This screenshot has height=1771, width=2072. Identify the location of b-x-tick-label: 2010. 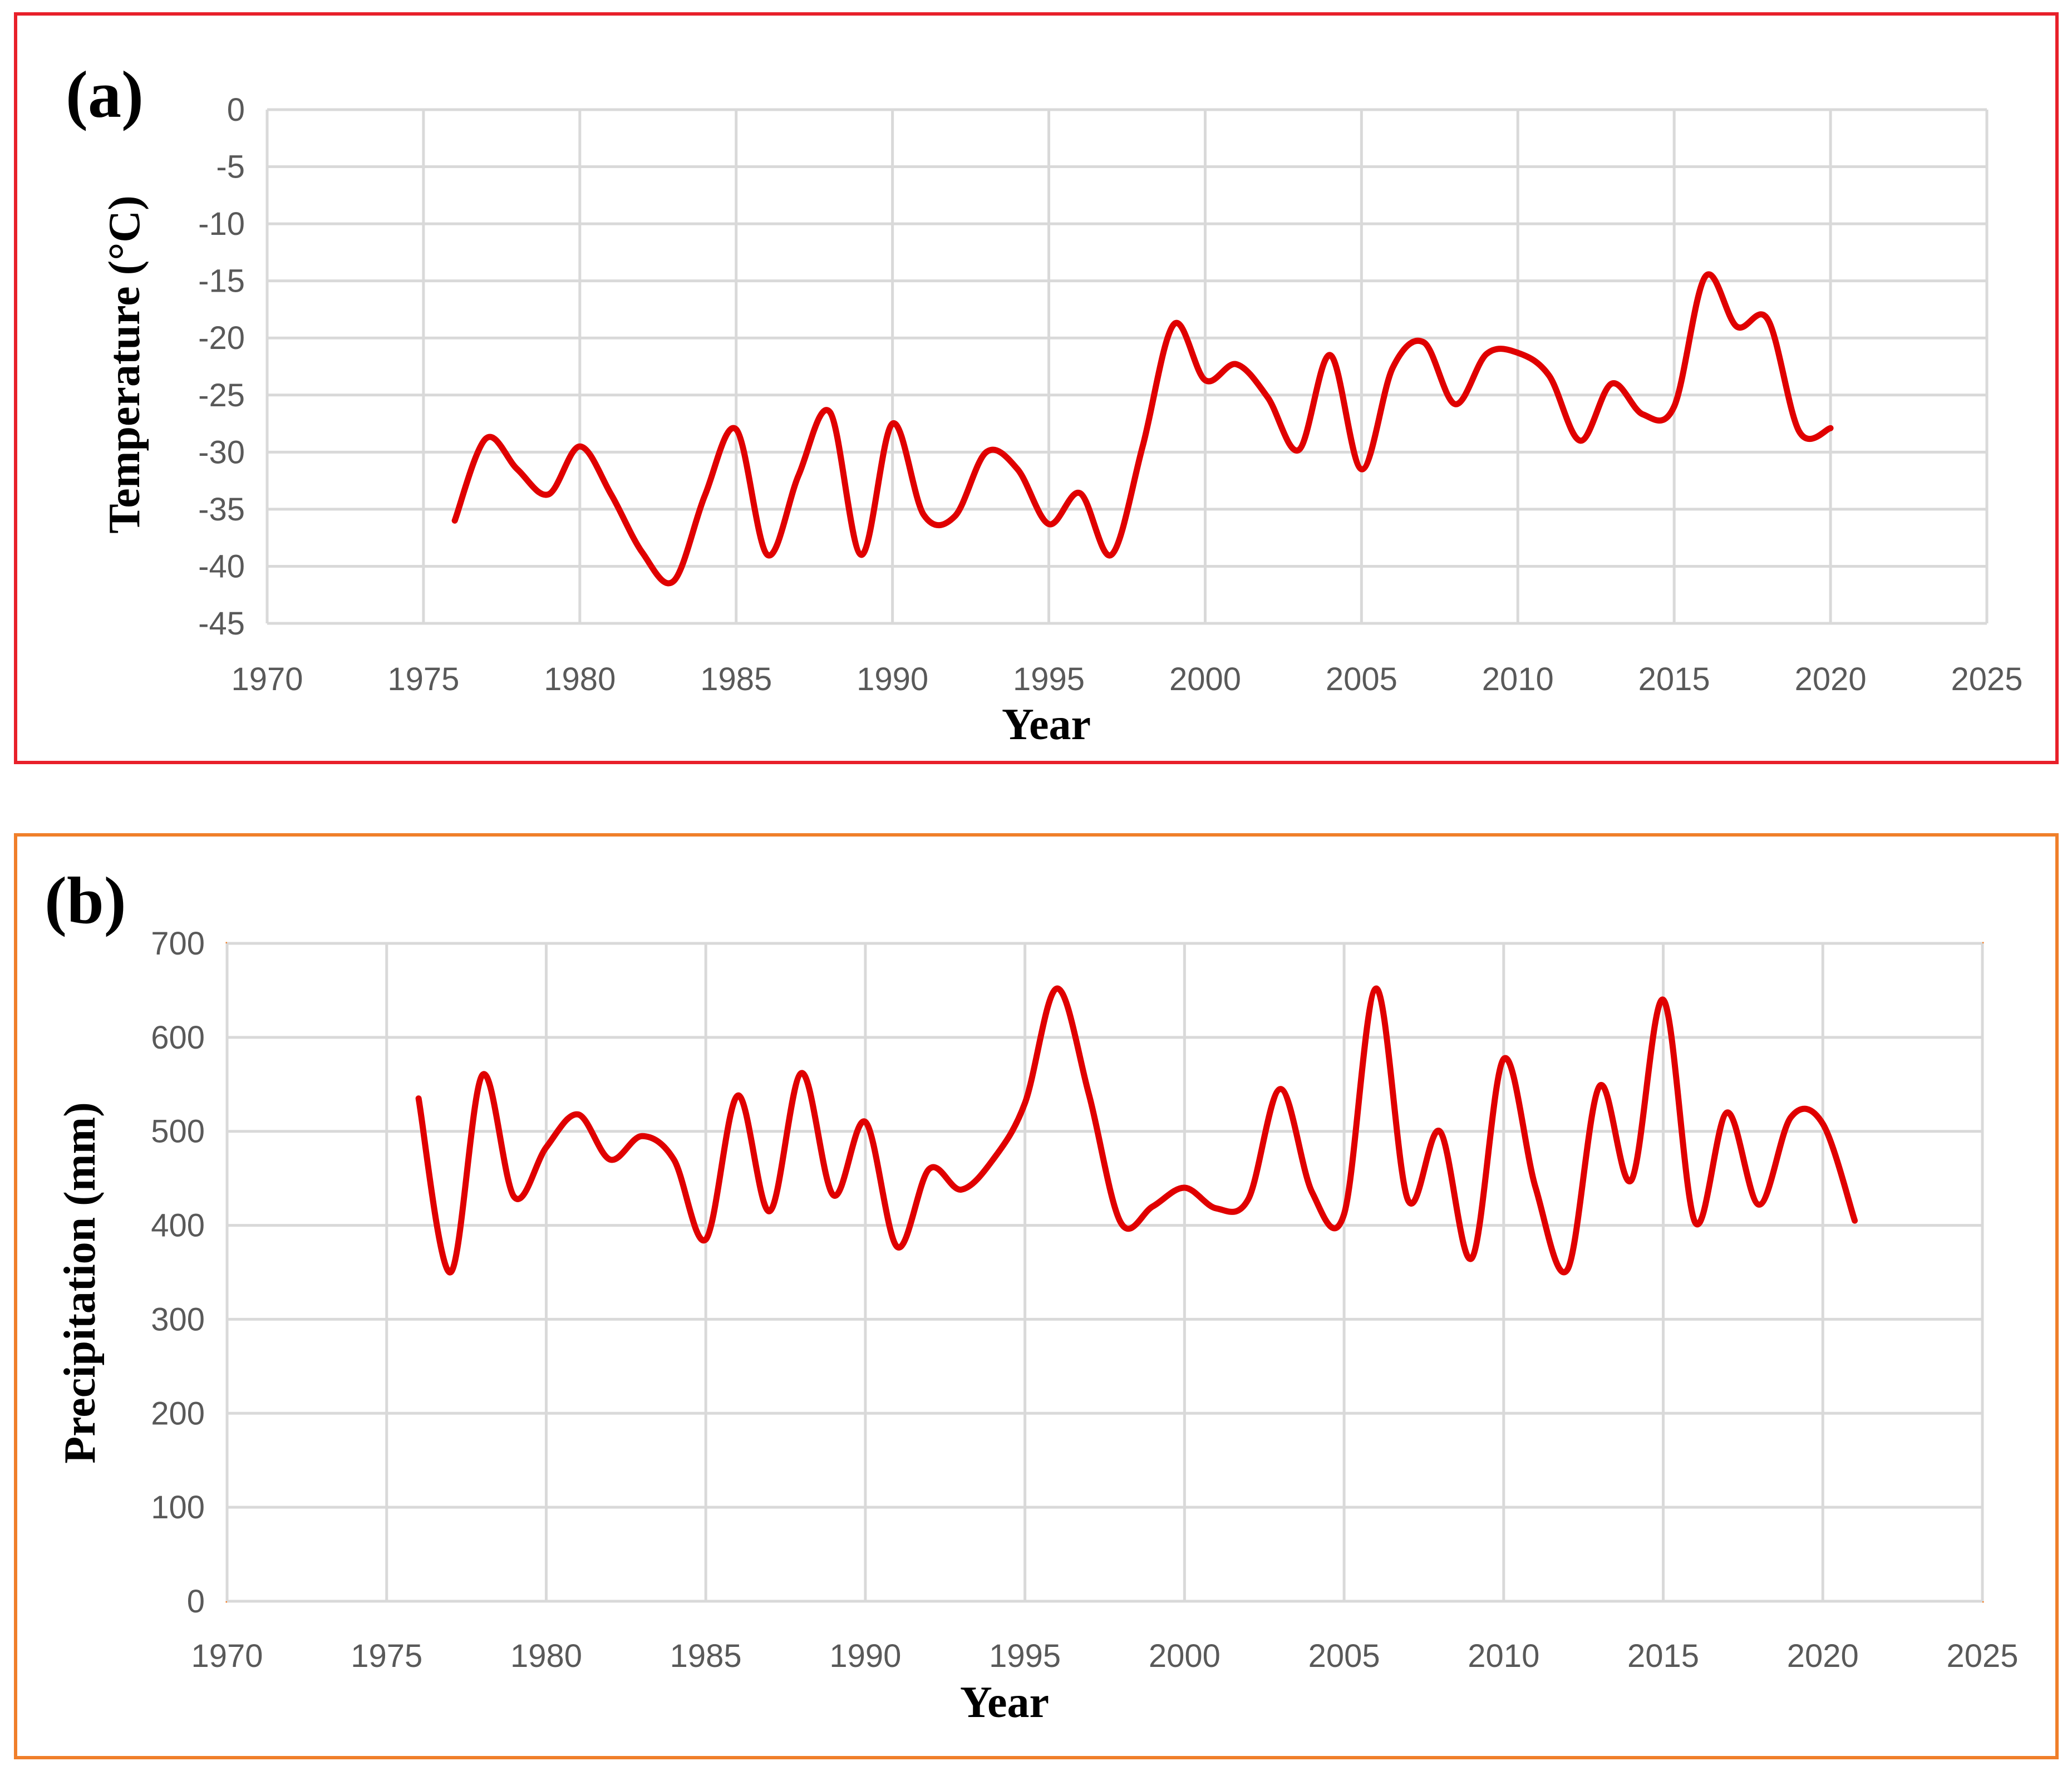
(1503, 1656).